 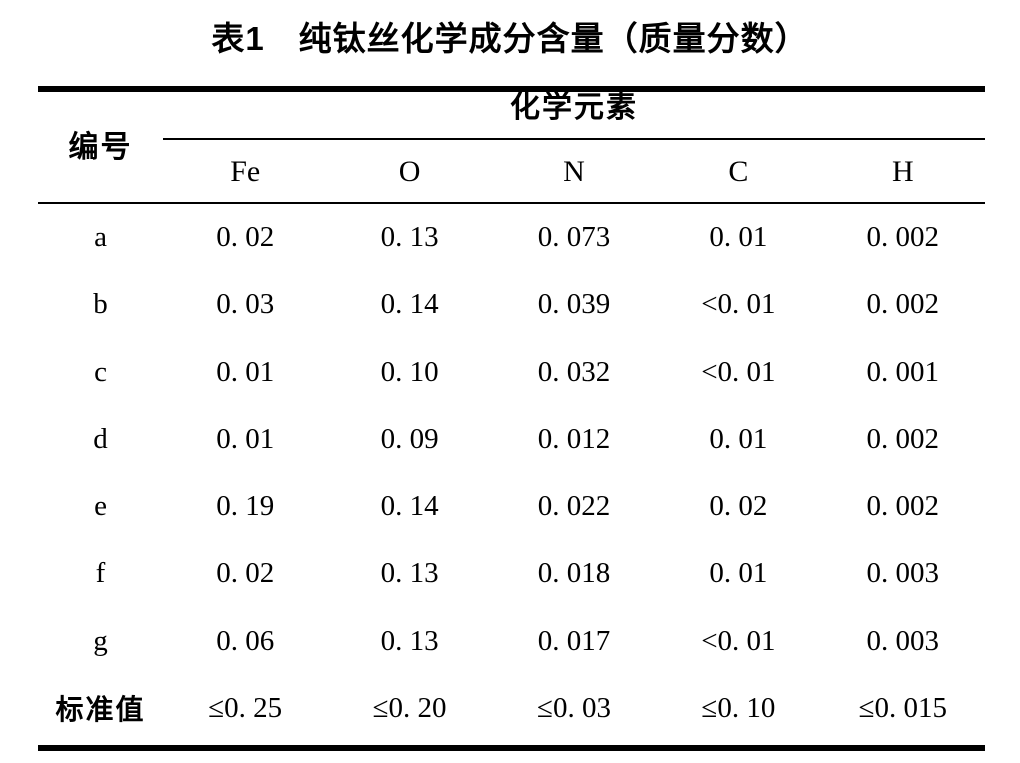 What do you see at coordinates (100, 640) in the screenshot?
I see `row-label: g` at bounding box center [100, 640].